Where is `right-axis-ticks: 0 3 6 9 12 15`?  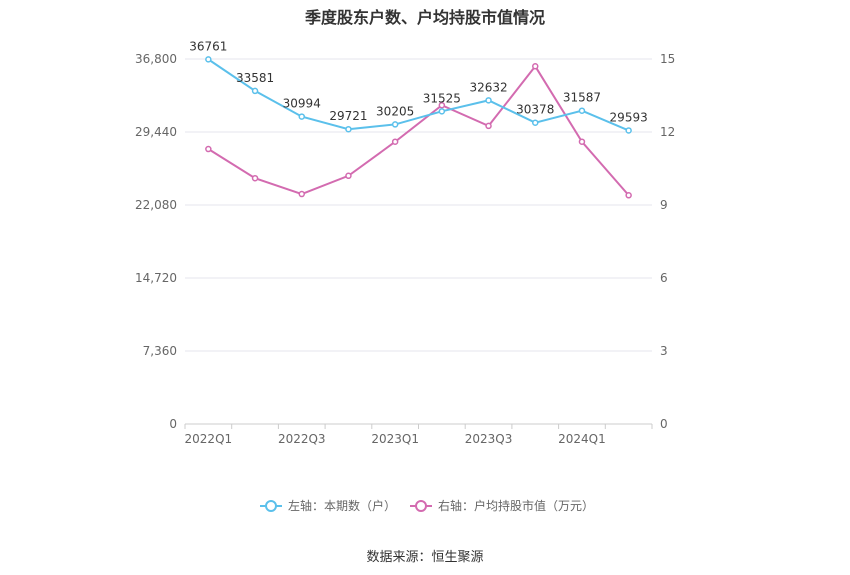
right-axis-ticks: 0 3 6 9 12 15 is located at coordinates (667, 241).